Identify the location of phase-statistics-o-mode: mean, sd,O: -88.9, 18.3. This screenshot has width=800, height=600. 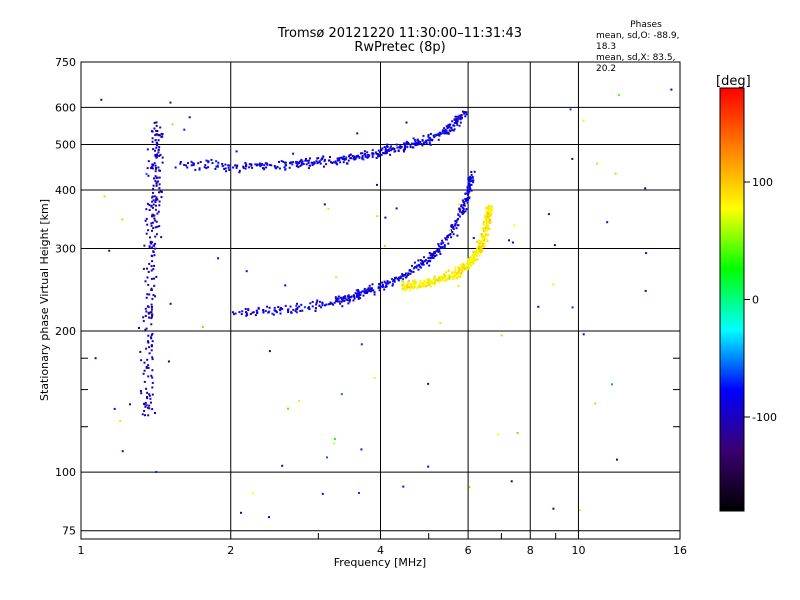
(638, 41).